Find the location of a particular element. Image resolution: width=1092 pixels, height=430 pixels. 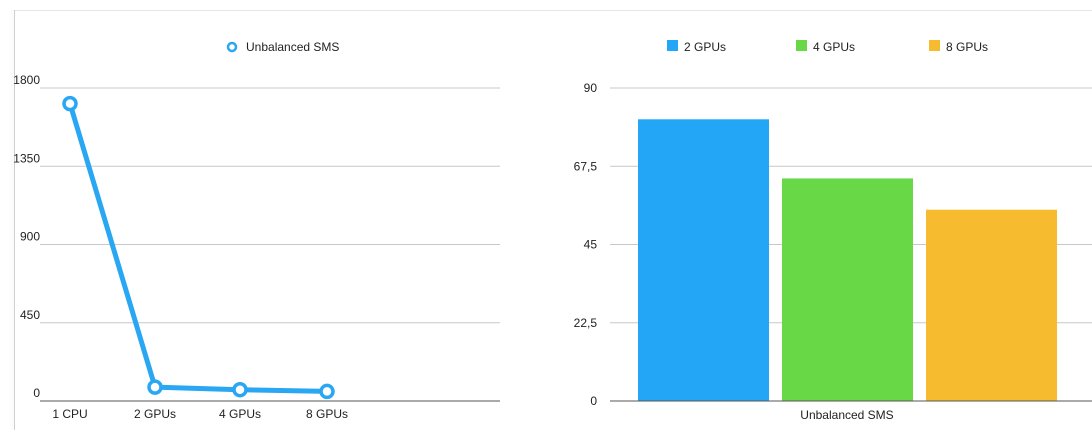

y-tick-label: 450 is located at coordinates (30, 315).